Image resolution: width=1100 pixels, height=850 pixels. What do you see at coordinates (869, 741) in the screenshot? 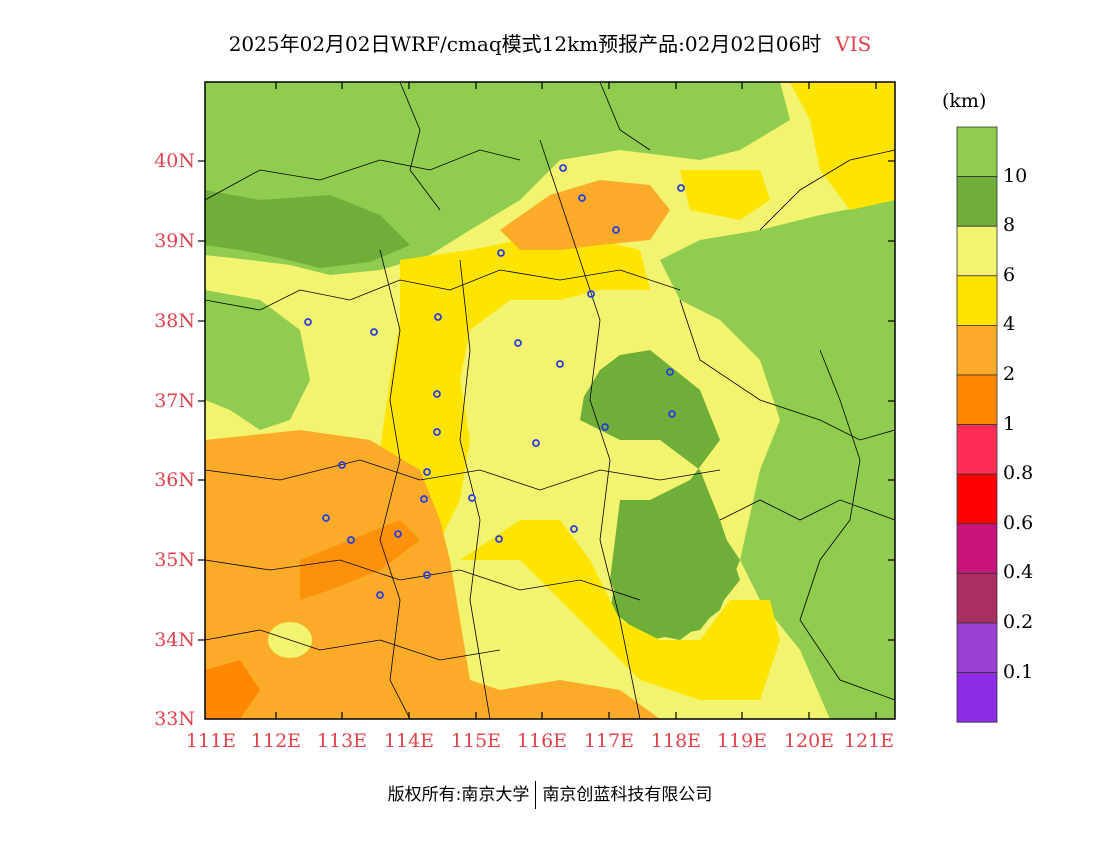
I see `lon-label-121e: 121E` at bounding box center [869, 741].